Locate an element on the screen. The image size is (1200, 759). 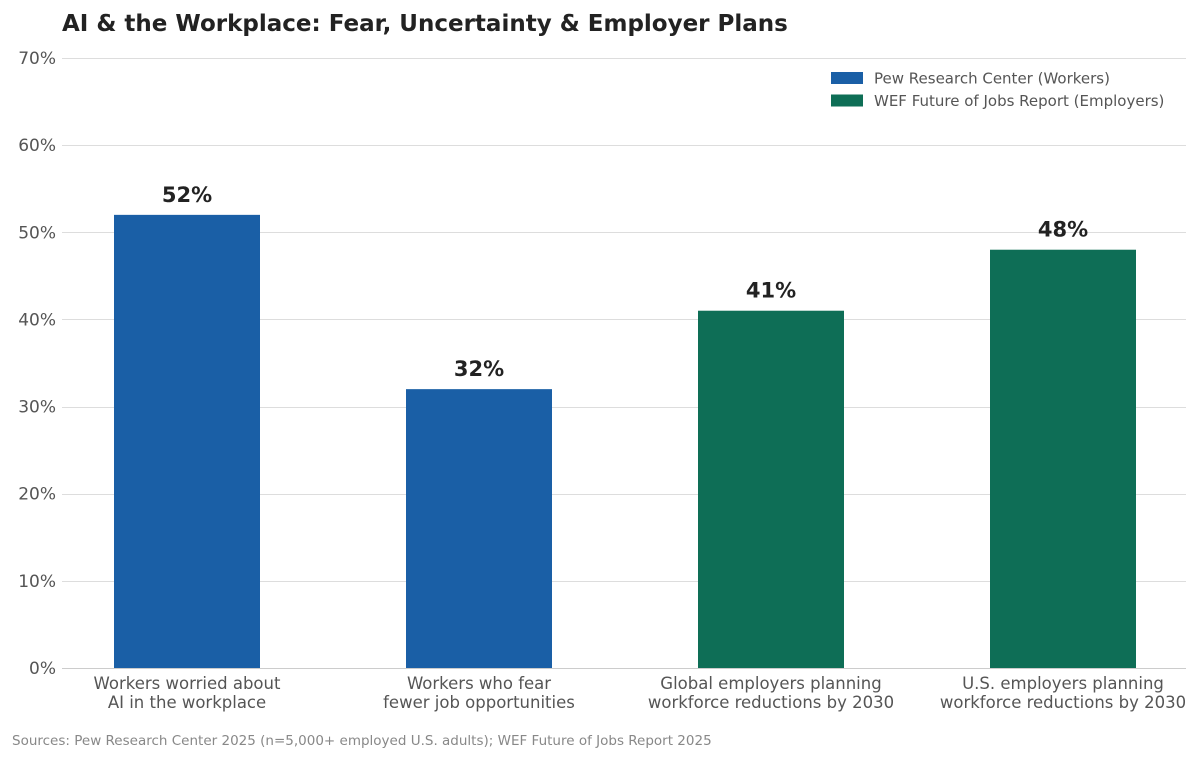
x-category-label: Workers who fear is located at coordinates (479, 683).